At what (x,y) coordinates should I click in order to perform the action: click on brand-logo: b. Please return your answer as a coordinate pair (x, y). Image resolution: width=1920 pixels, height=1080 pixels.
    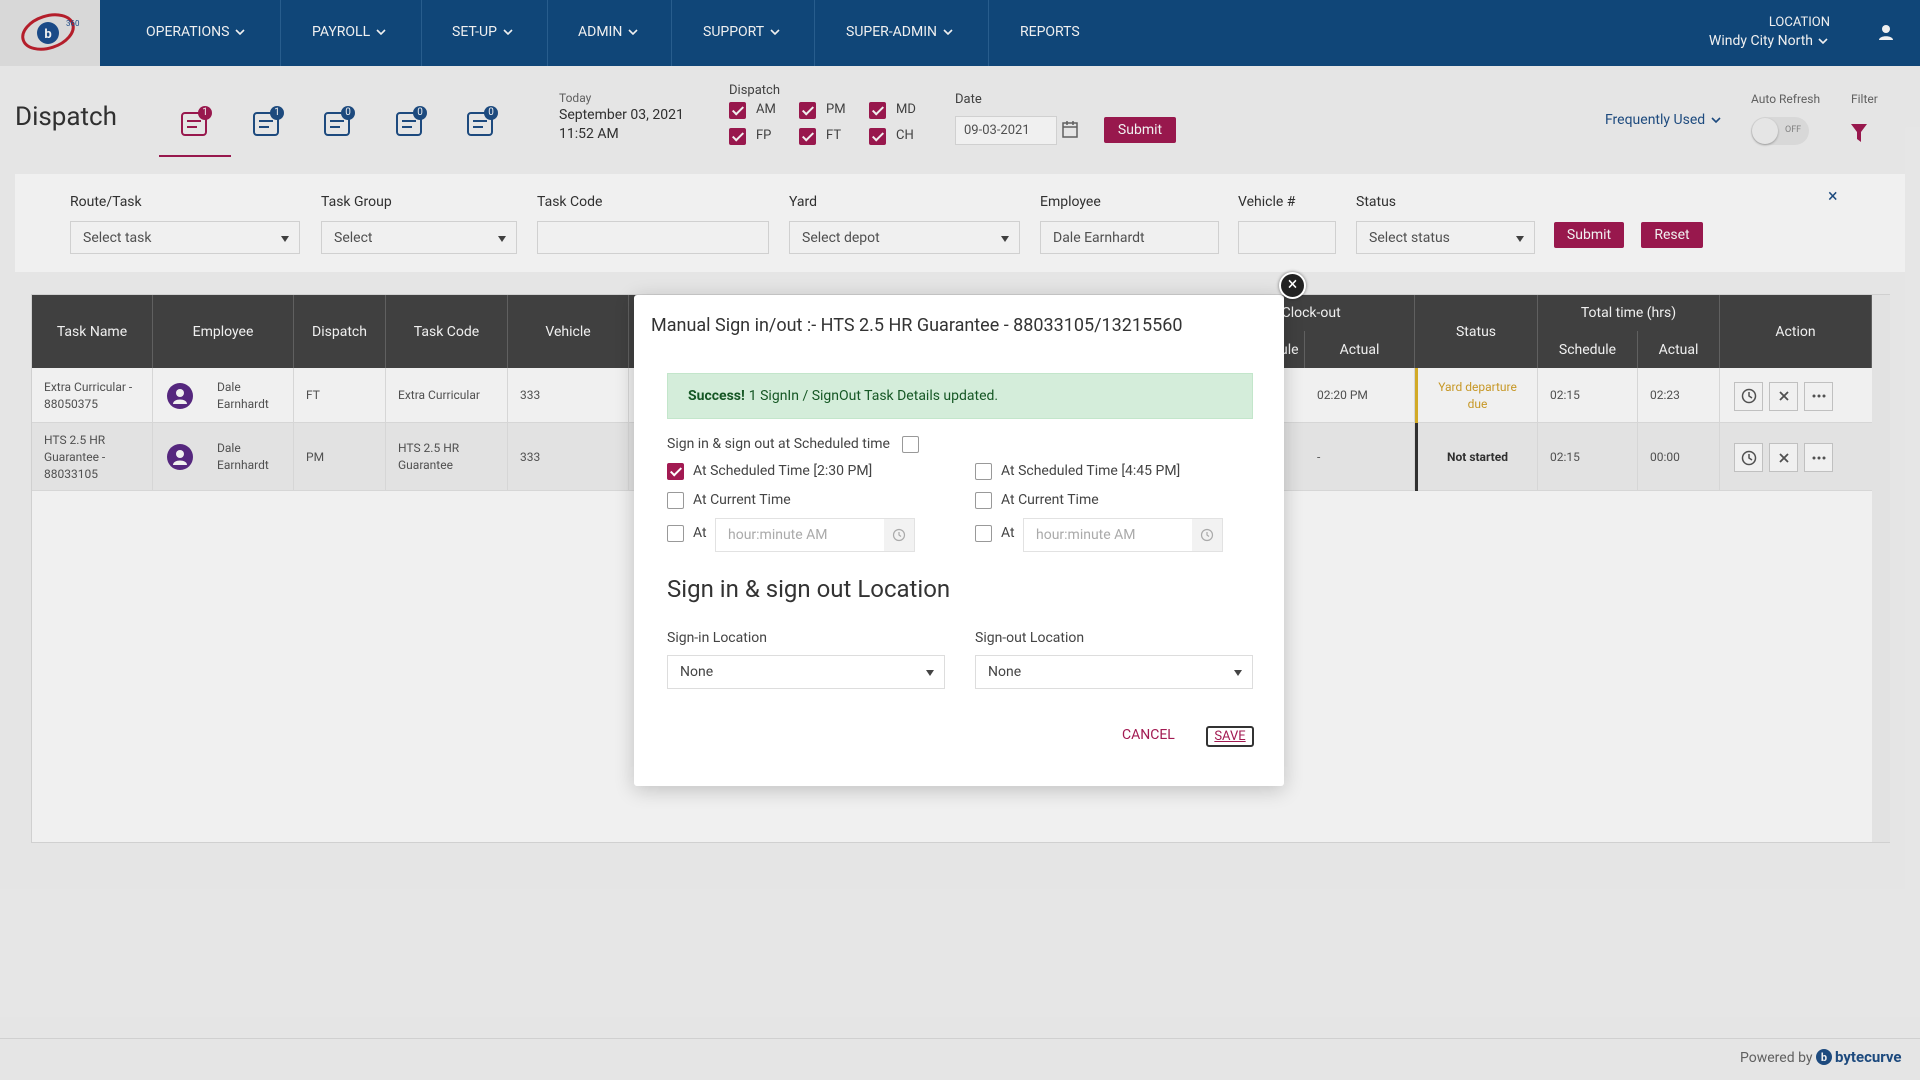
    Looking at the image, I should click on (1824, 1057).